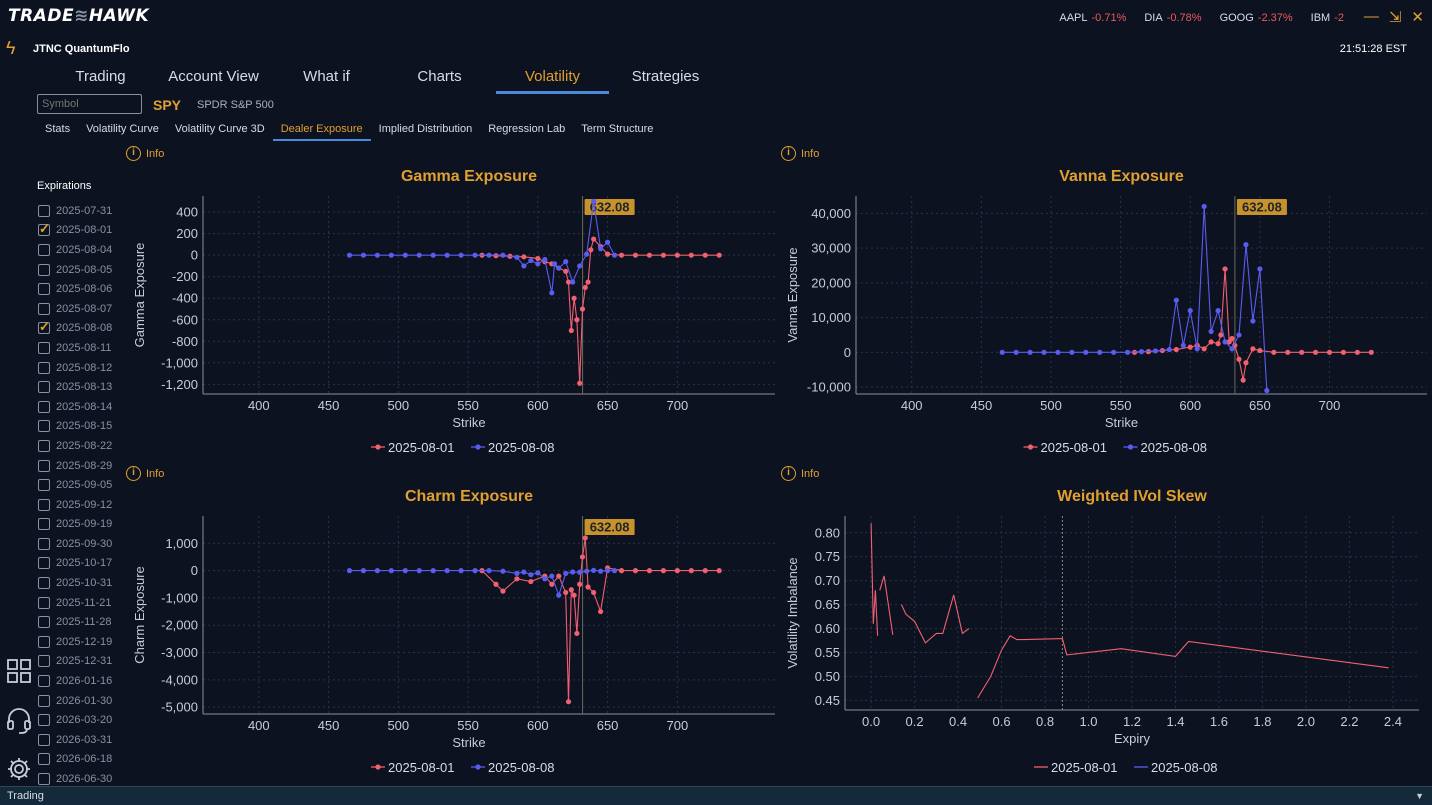  What do you see at coordinates (75, 348) in the screenshot?
I see `expiration-item: 2025-08-11` at bounding box center [75, 348].